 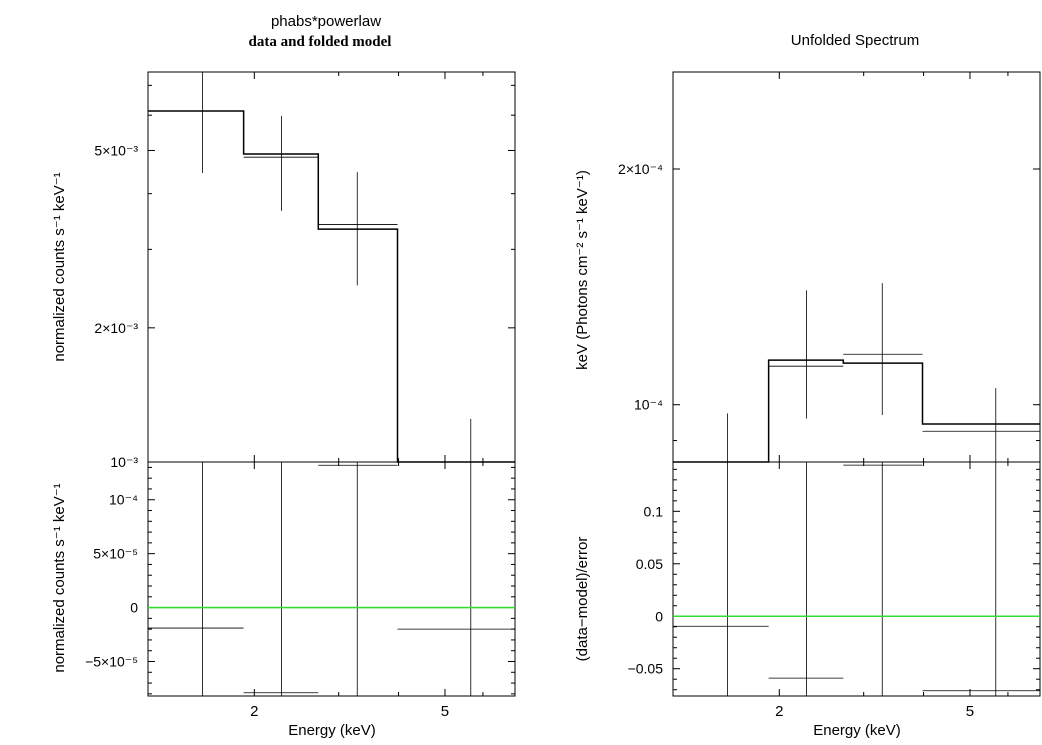 I want to click on y-tick-label: 0.05, so click(x=649, y=564).